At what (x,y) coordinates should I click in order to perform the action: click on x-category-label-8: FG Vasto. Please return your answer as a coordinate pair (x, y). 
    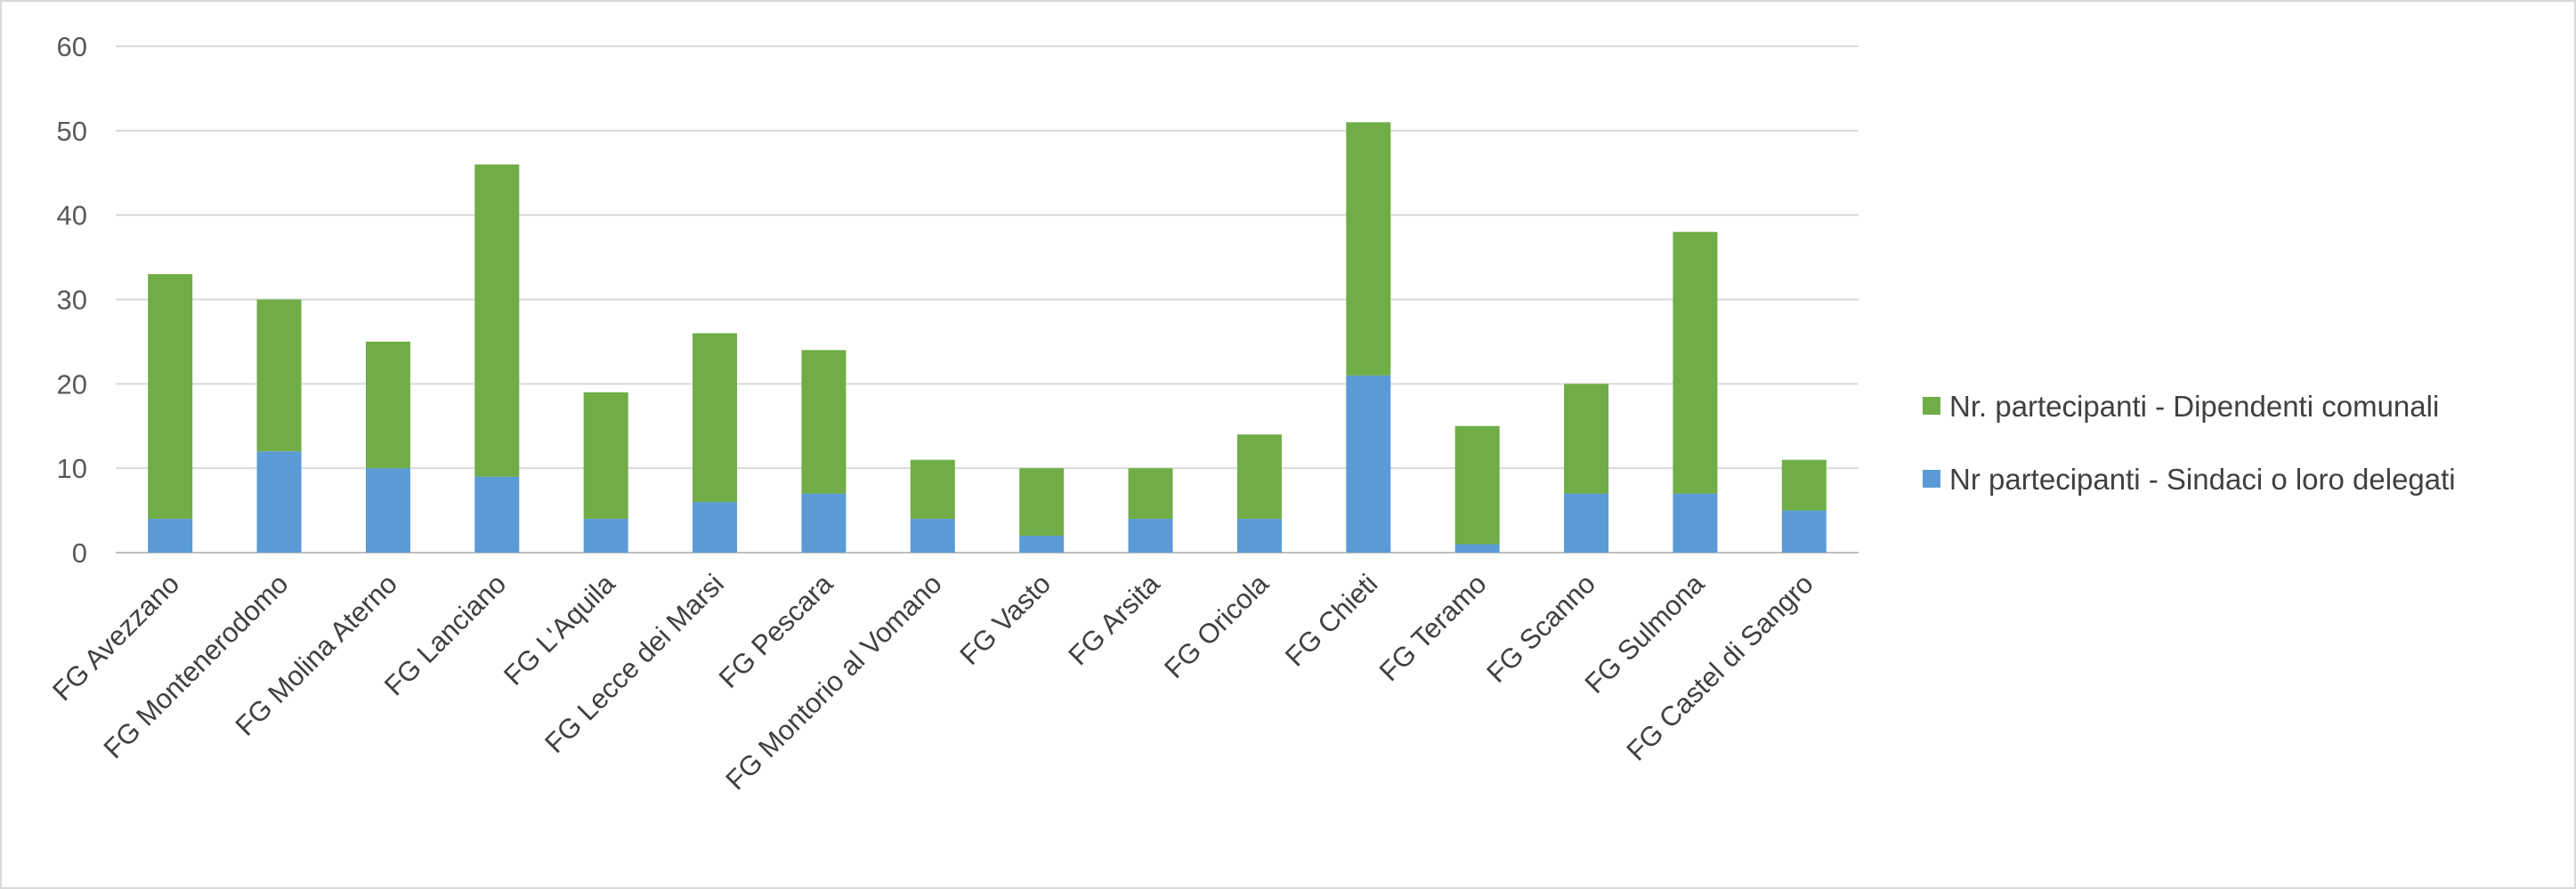
    Looking at the image, I should click on (1005, 620).